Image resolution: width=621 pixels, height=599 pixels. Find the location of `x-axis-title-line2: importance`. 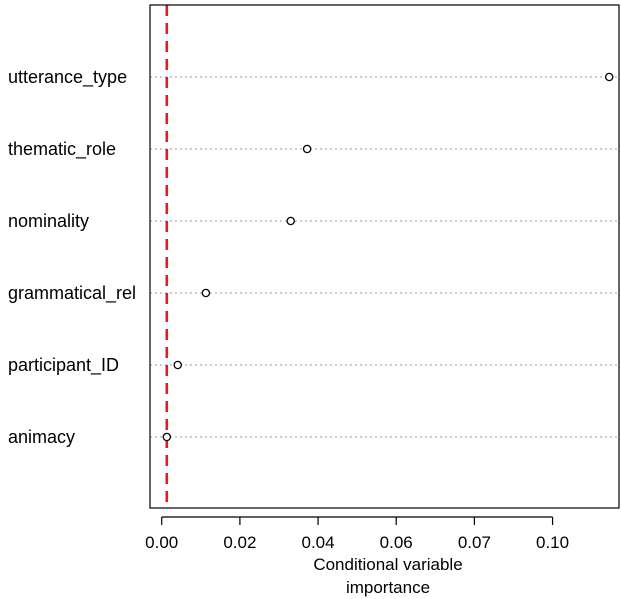

x-axis-title-line2: importance is located at coordinates (388, 587).